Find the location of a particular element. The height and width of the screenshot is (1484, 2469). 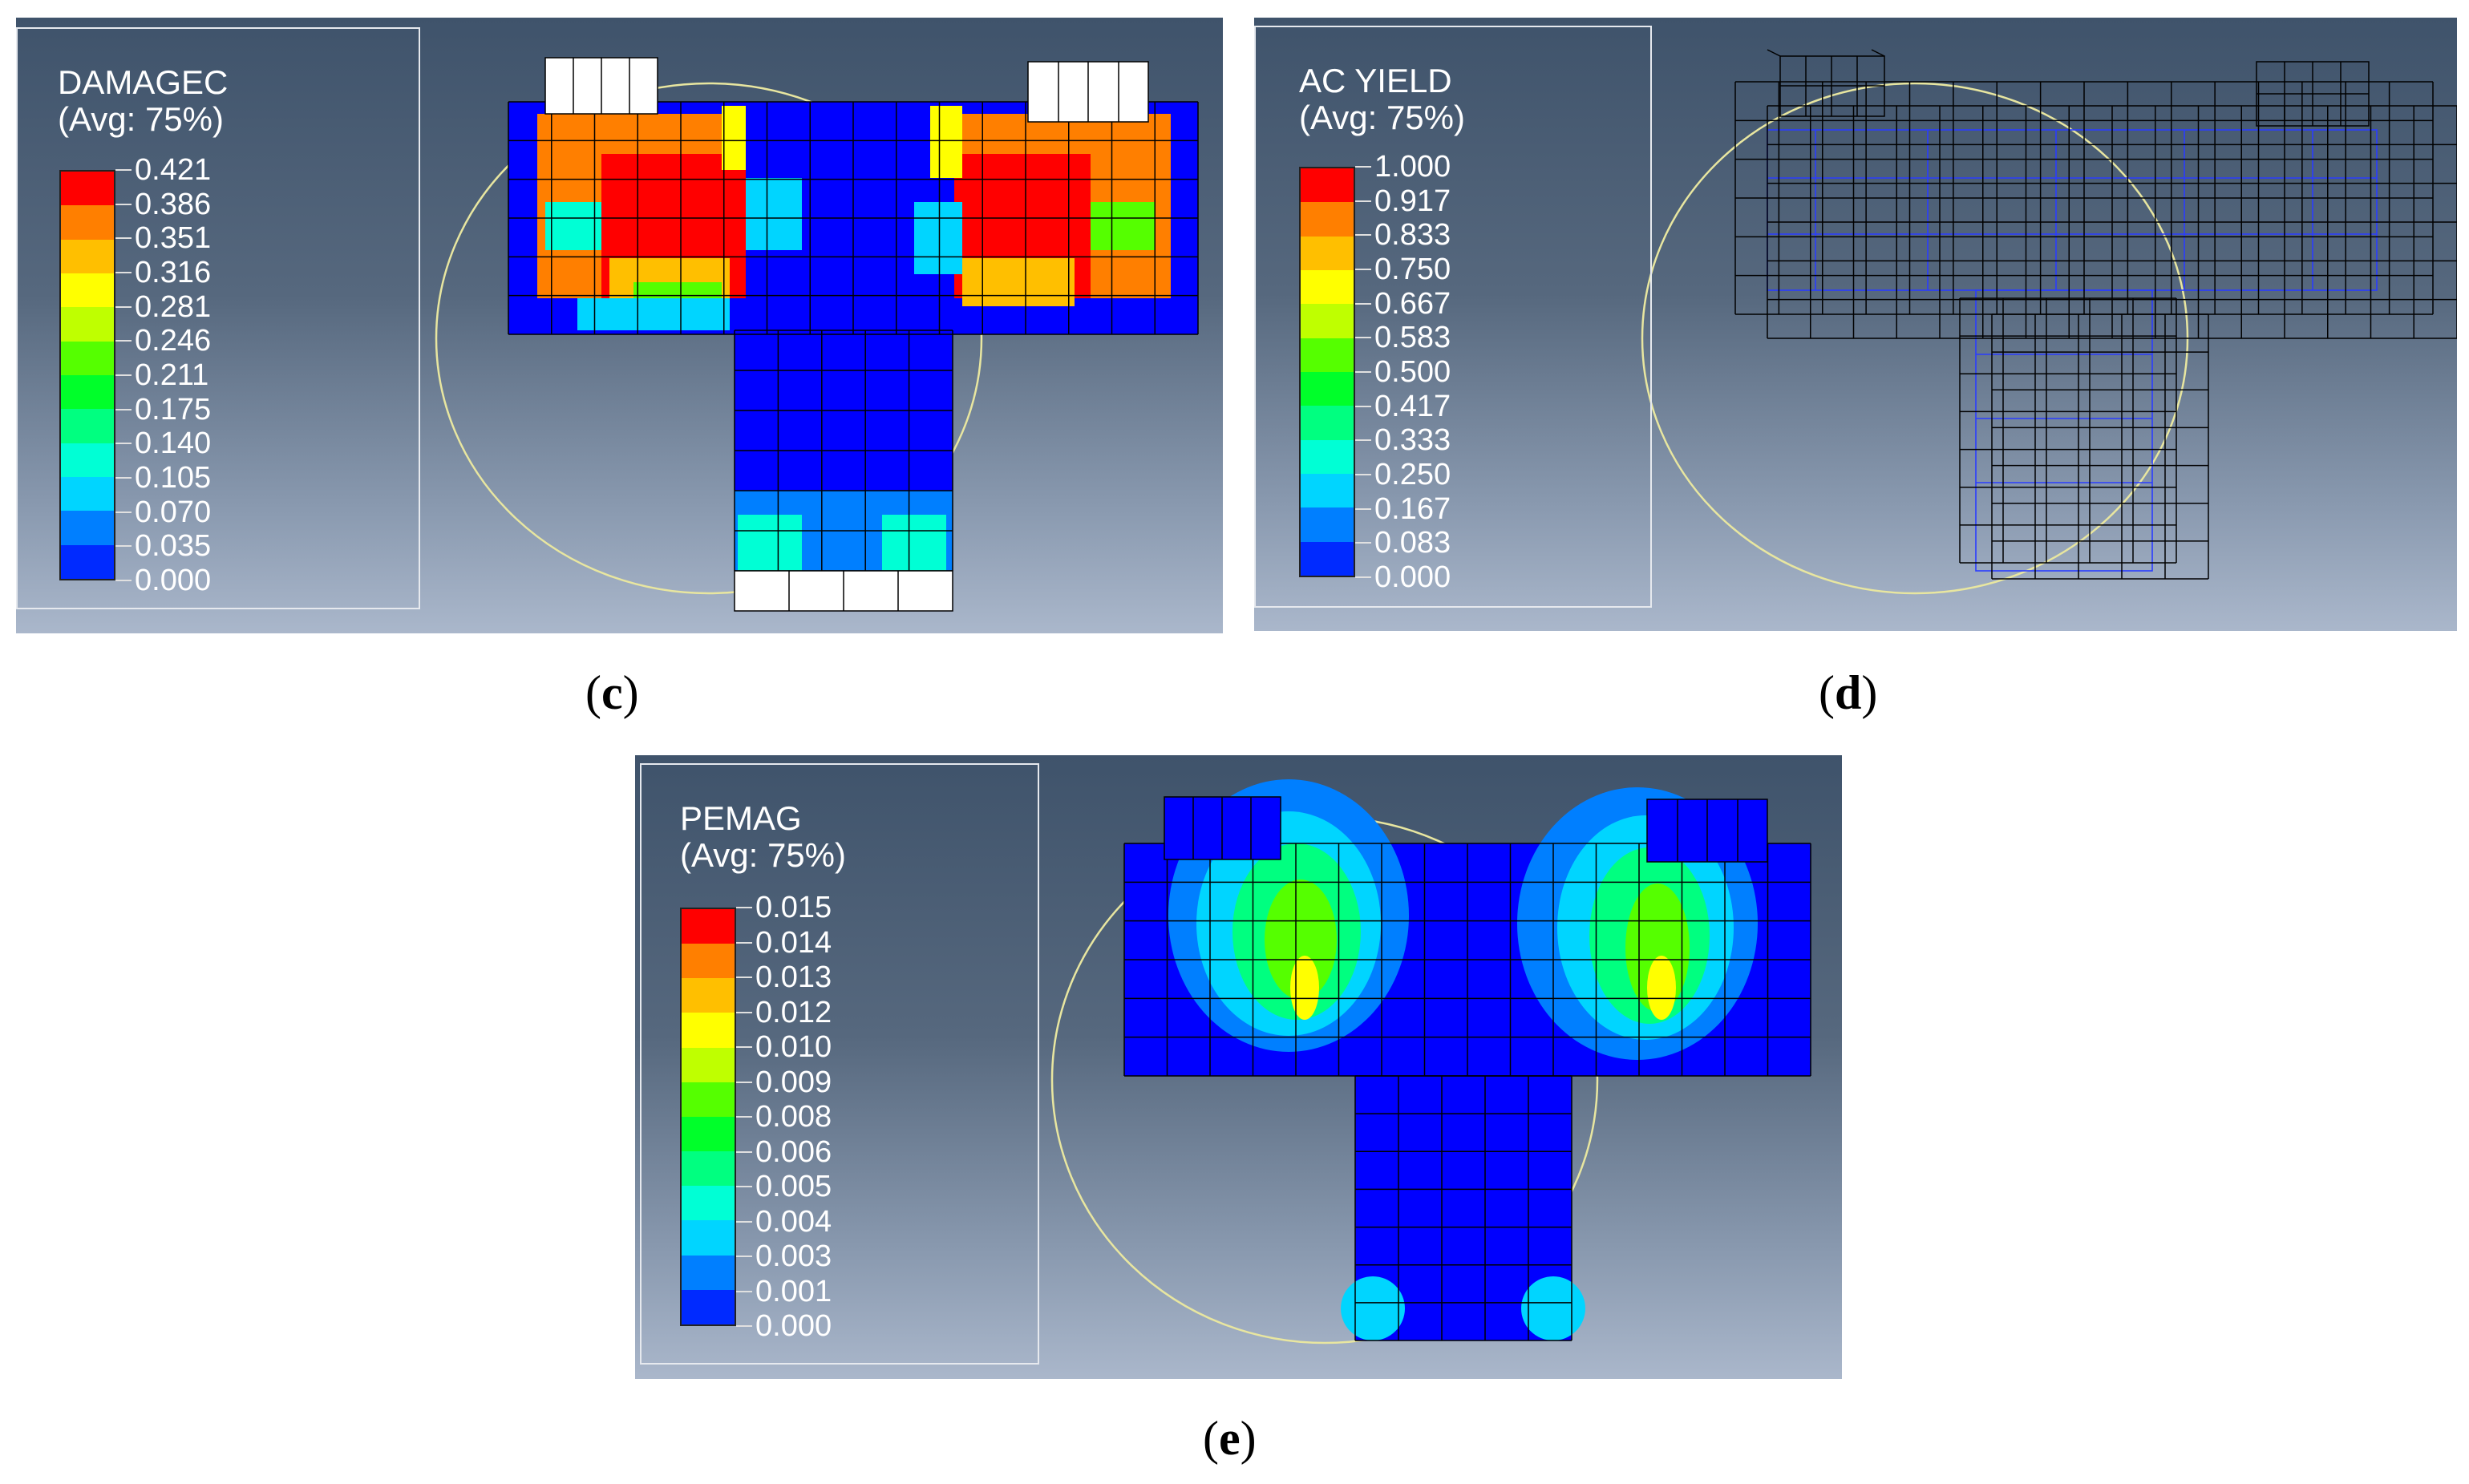

legend-tick-label: 0.500 is located at coordinates (1412, 372).